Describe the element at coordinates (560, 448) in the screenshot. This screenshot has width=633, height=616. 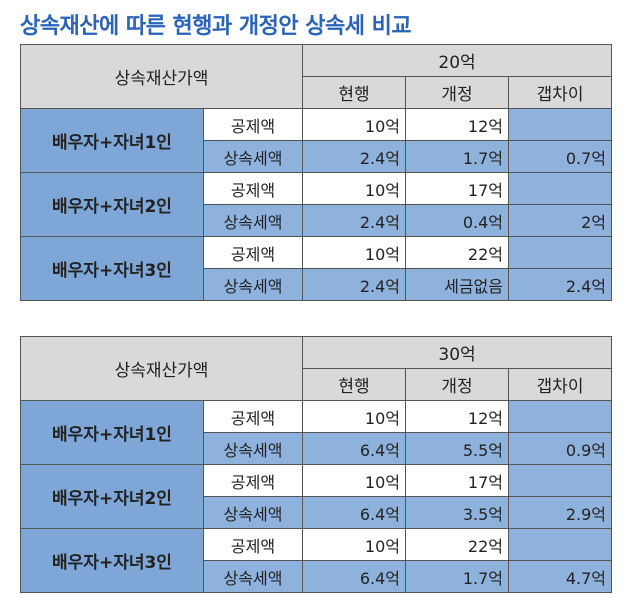
I see `cell-gap: 0.9억` at that location.